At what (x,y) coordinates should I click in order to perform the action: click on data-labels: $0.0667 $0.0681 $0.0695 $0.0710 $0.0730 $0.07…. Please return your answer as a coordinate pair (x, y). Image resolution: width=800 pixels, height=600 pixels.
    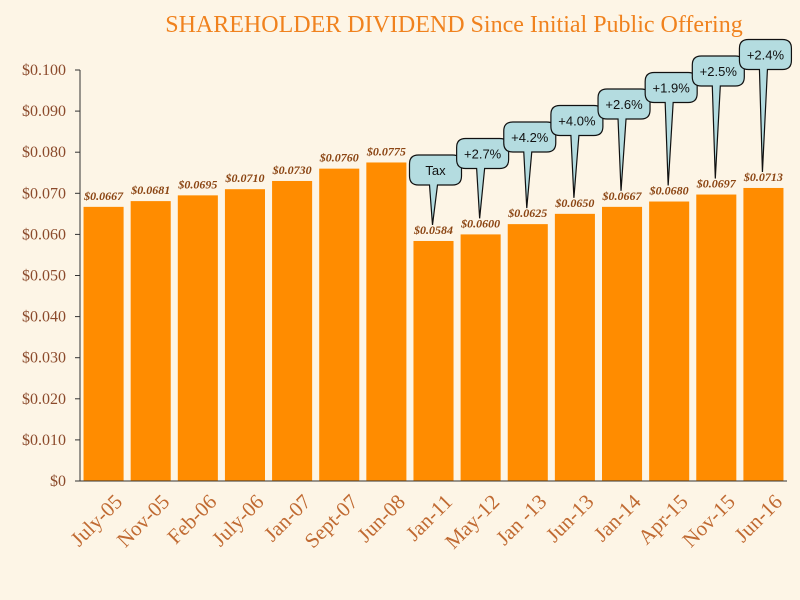
    Looking at the image, I should click on (433, 190).